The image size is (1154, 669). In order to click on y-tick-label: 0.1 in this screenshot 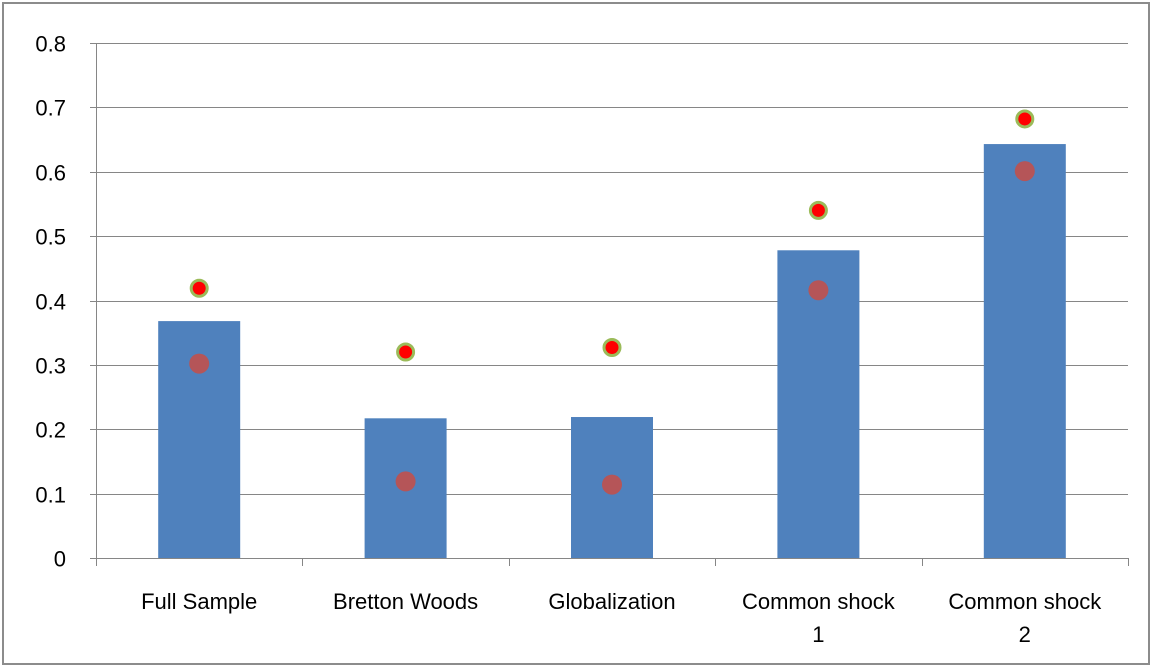, I will do `click(50, 495)`.